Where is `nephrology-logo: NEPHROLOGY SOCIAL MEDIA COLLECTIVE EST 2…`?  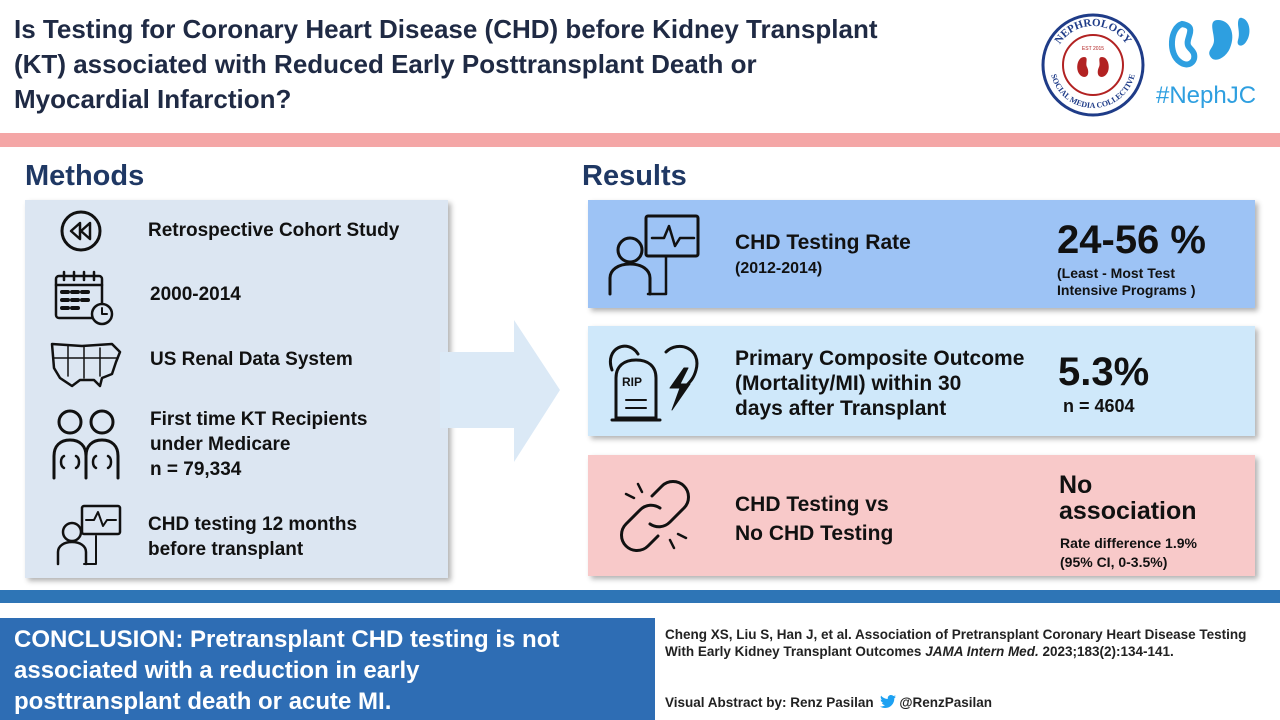
nephrology-logo: NEPHROLOGY SOCIAL MEDIA COLLECTIVE EST 2… is located at coordinates (1093, 65).